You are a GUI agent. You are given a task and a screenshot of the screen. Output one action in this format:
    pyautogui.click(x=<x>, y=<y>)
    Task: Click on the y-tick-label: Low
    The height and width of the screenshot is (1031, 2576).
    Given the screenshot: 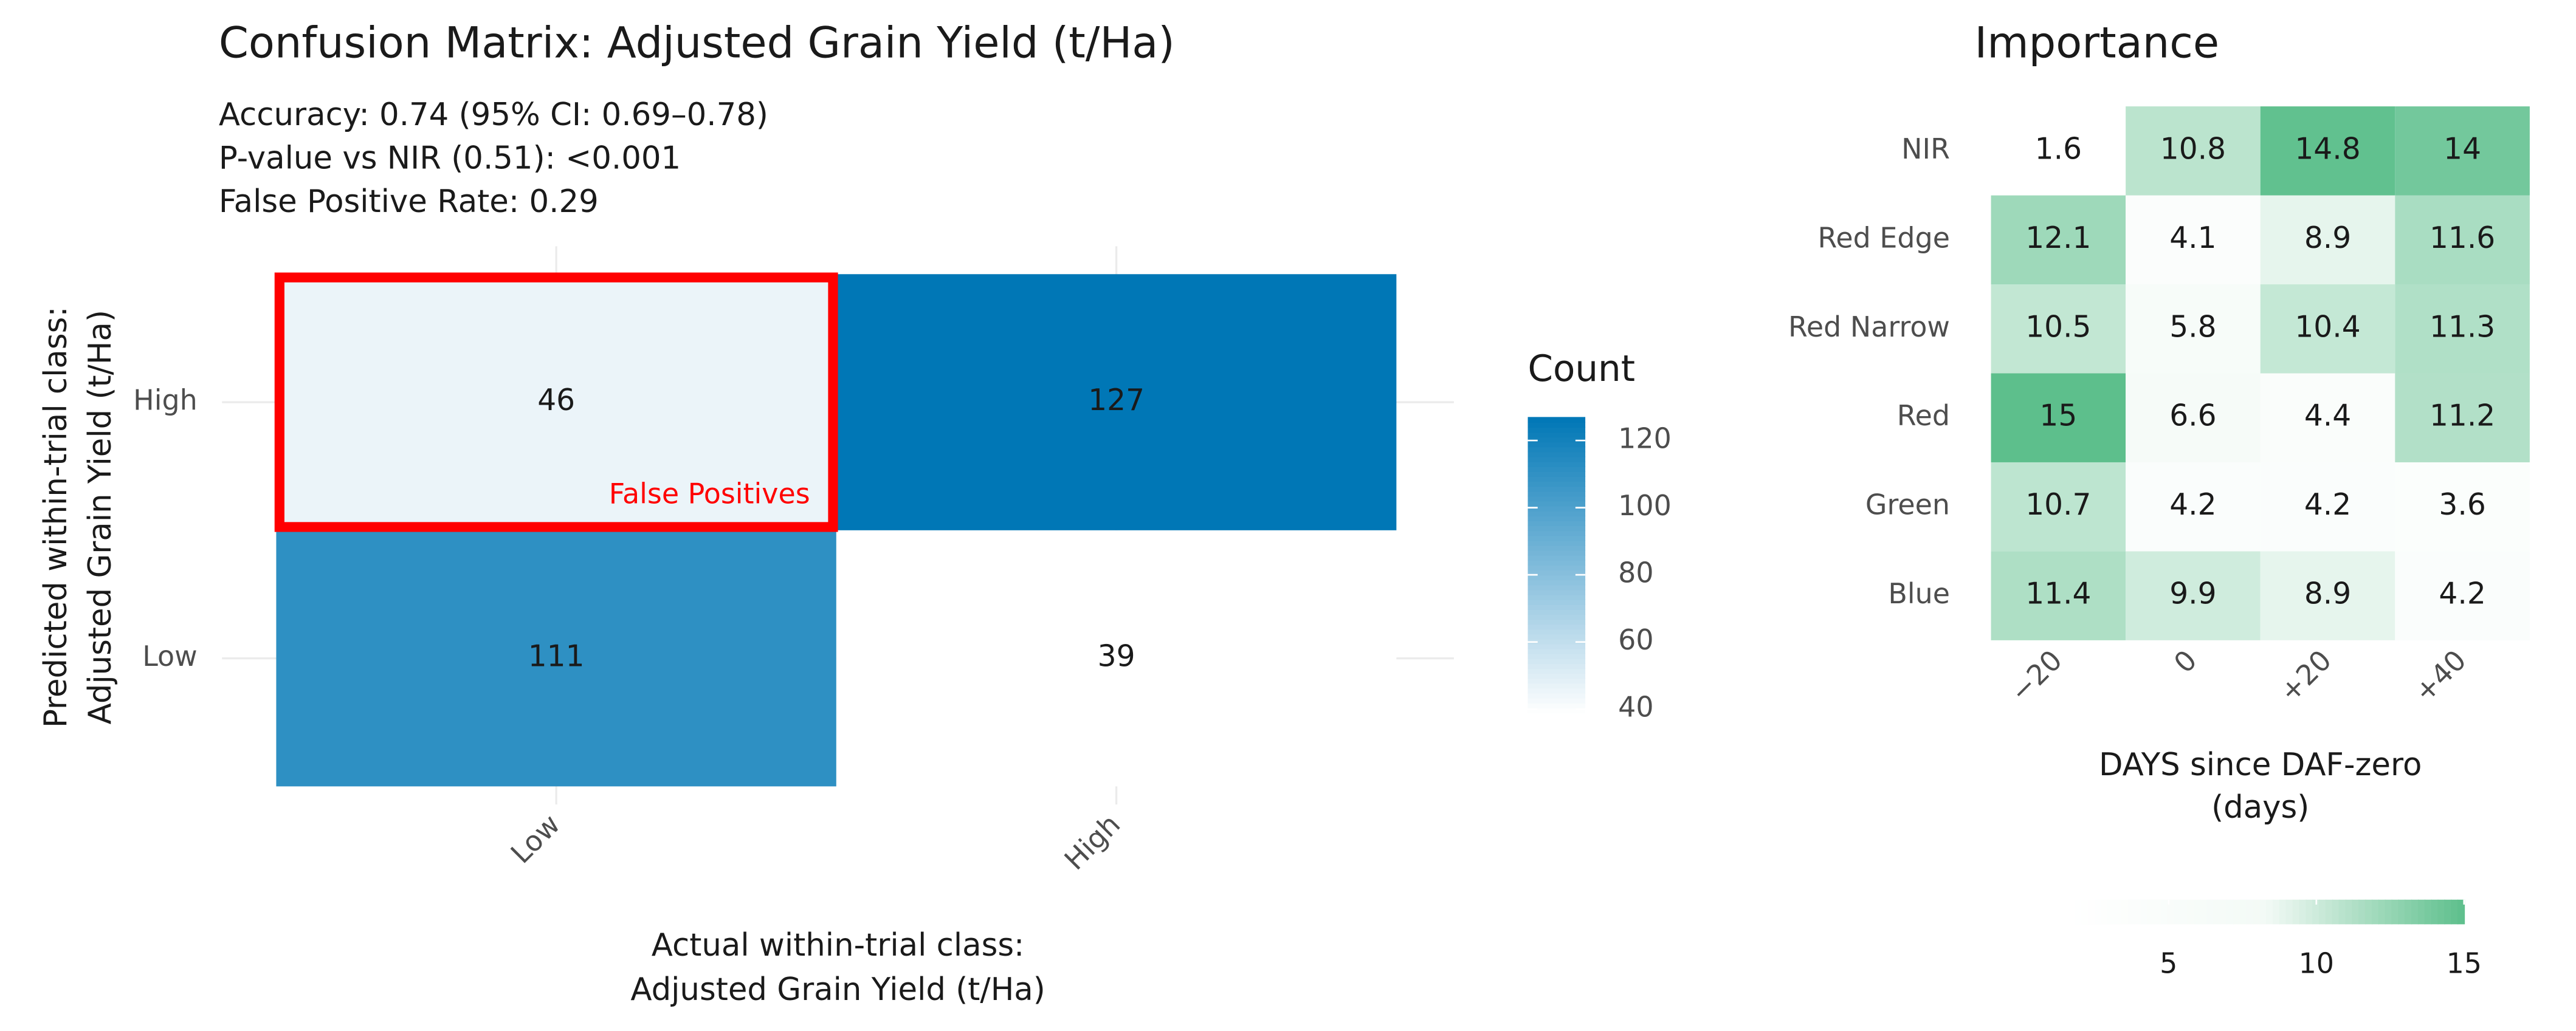 What is the action you would take?
    pyautogui.click(x=169, y=656)
    